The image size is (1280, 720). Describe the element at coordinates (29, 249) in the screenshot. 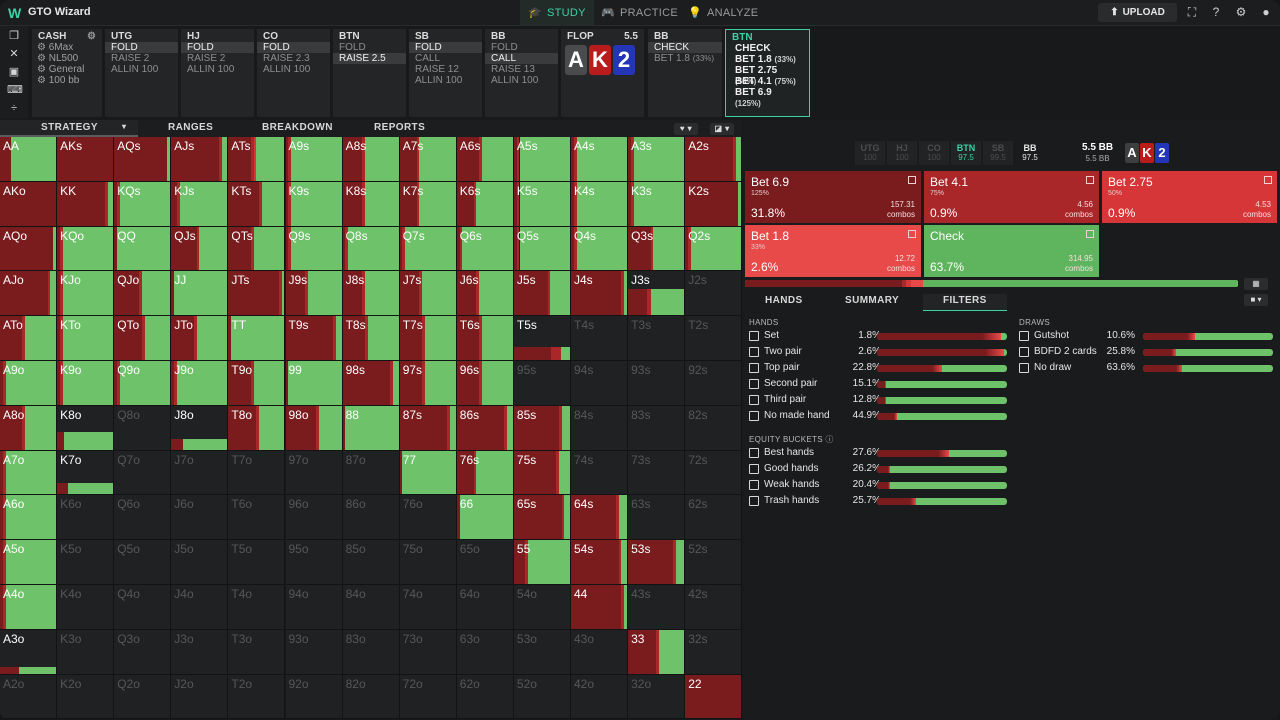

I see `hand-cell: AQo` at that location.